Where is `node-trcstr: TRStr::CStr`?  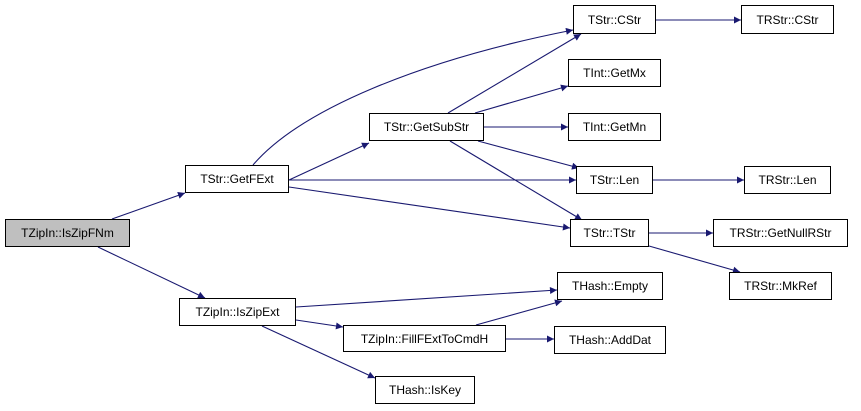 node-trcstr: TRStr::CStr is located at coordinates (787, 19).